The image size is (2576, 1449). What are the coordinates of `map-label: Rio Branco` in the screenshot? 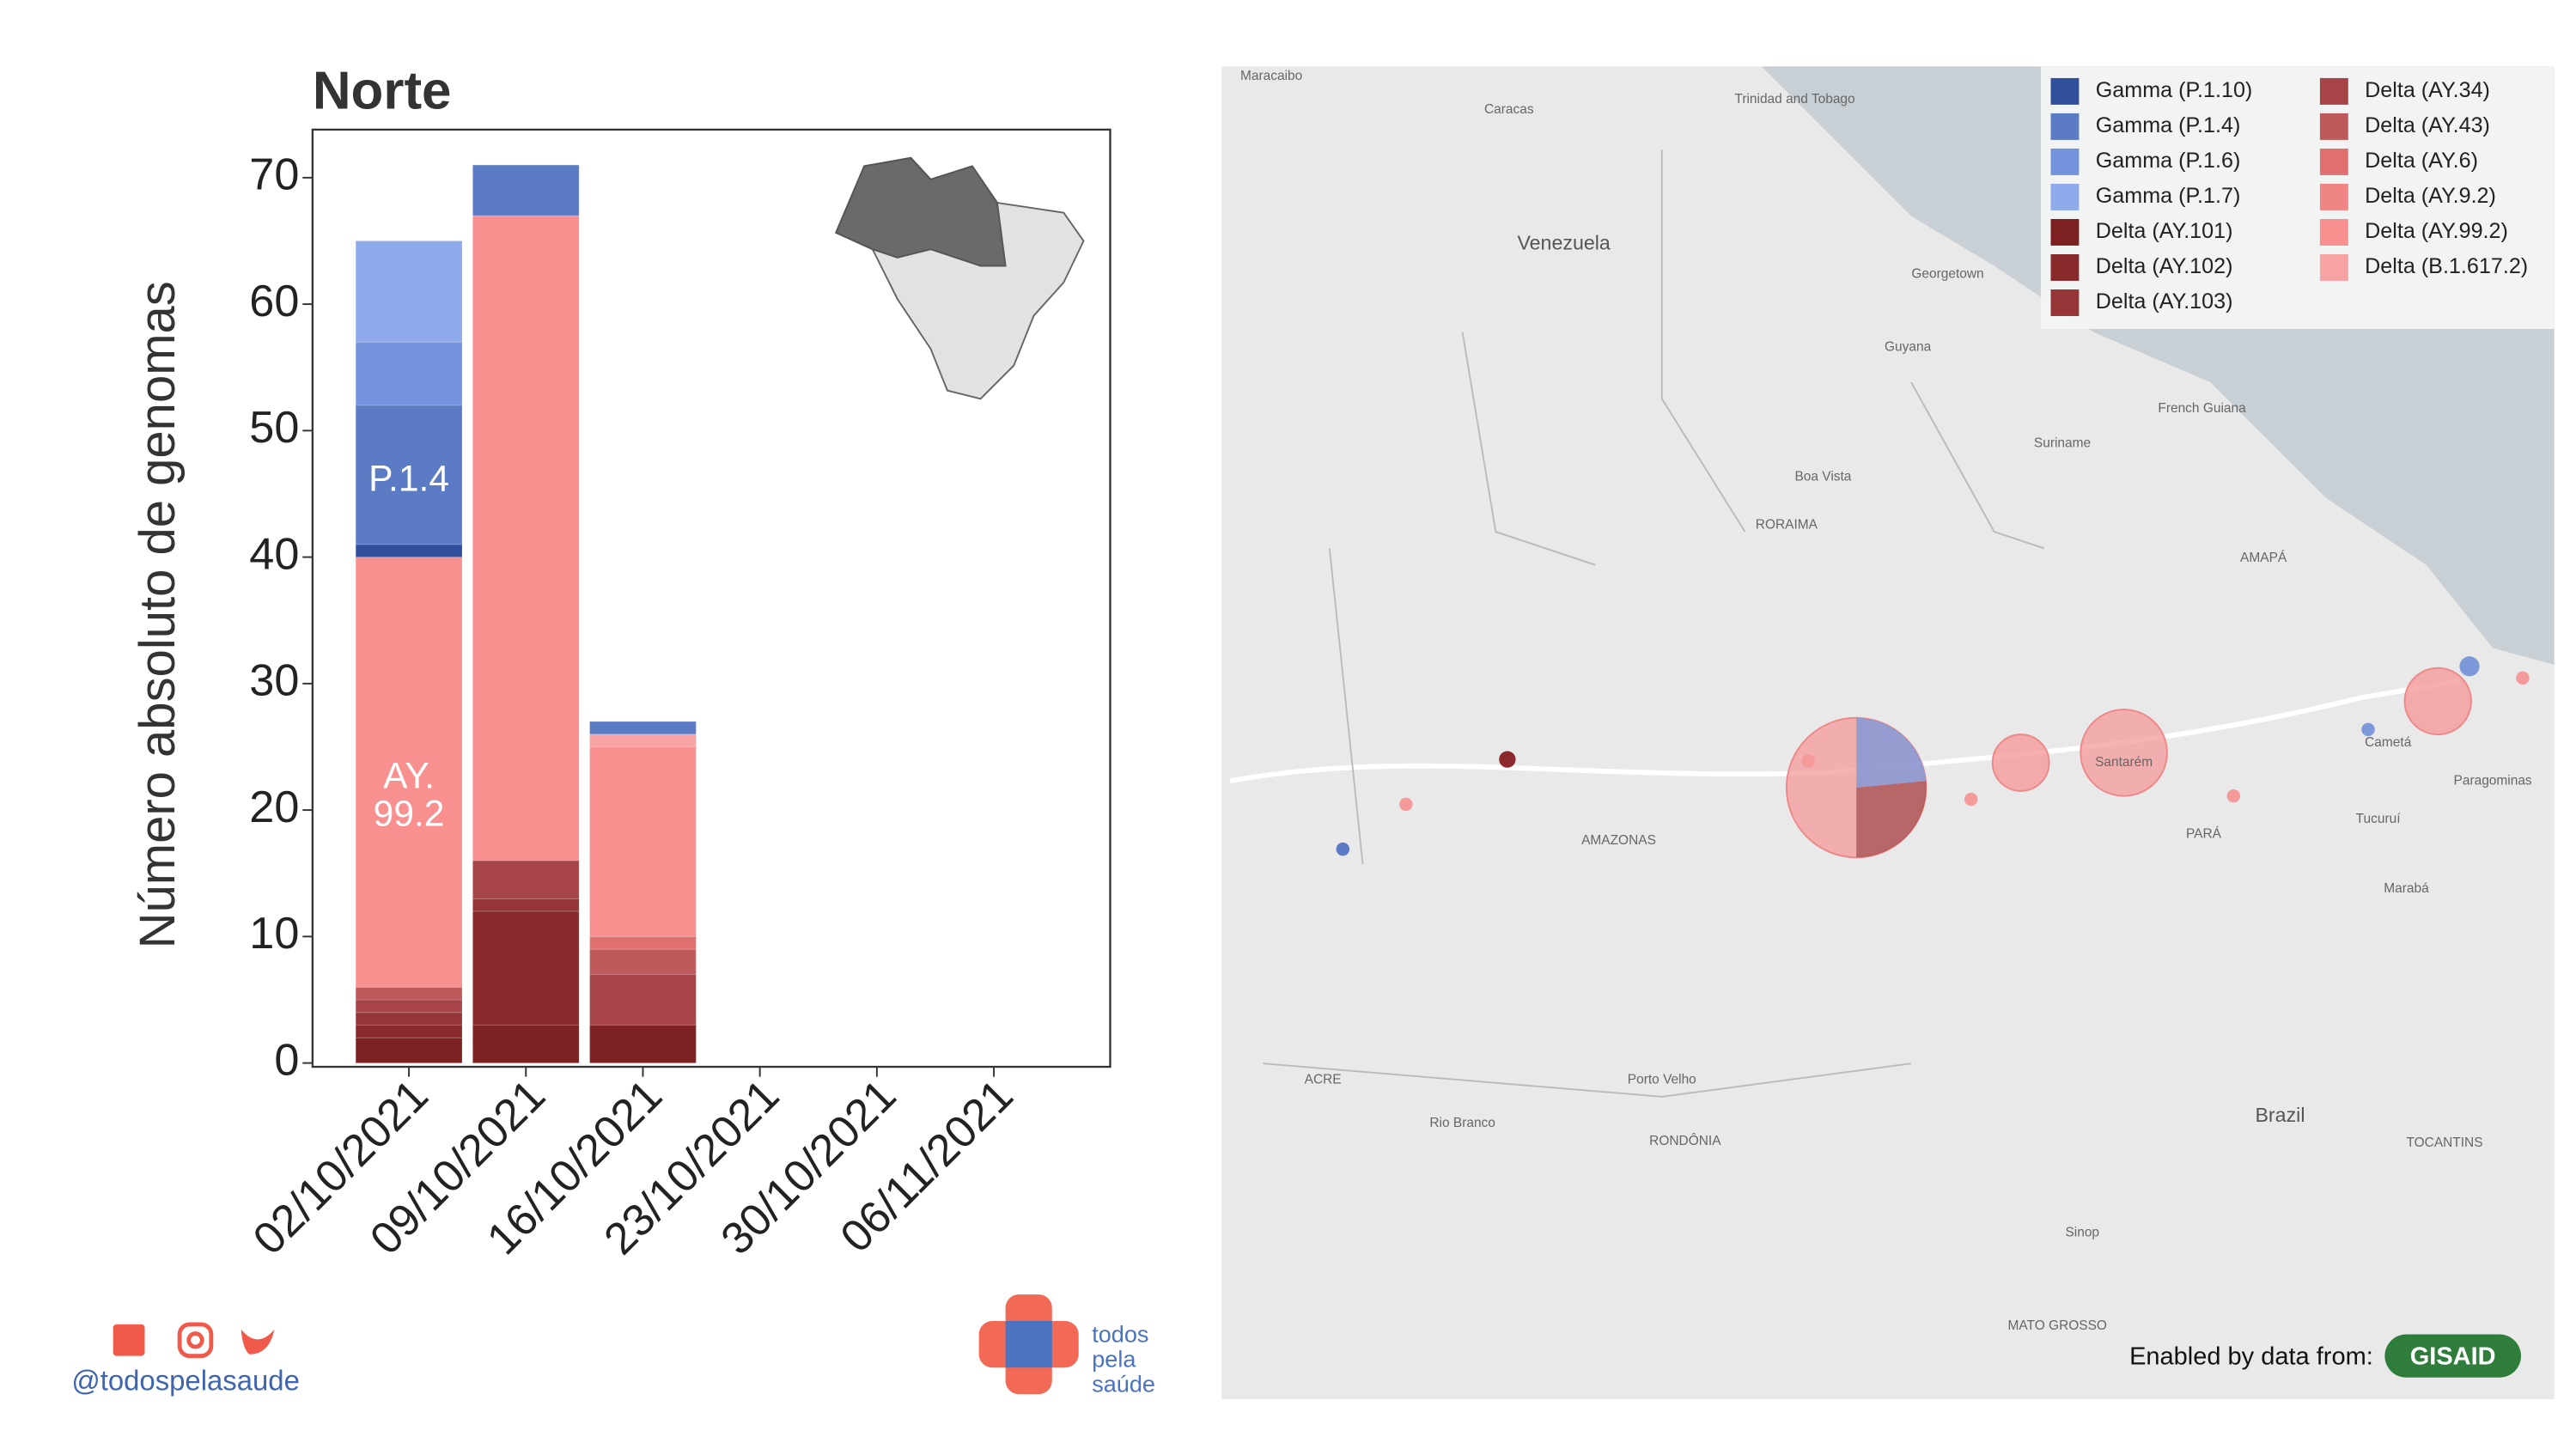 It's located at (1462, 1123).